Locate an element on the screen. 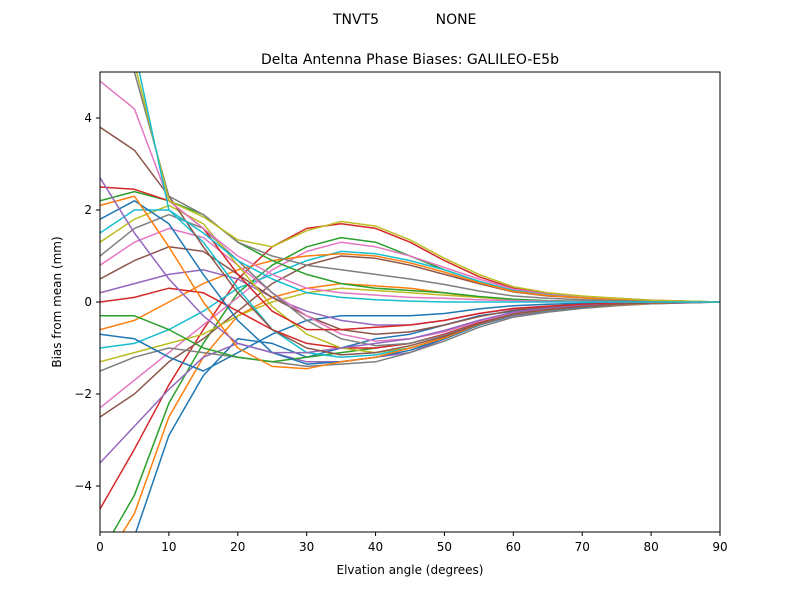  x-tick-label: 40 is located at coordinates (375, 547).